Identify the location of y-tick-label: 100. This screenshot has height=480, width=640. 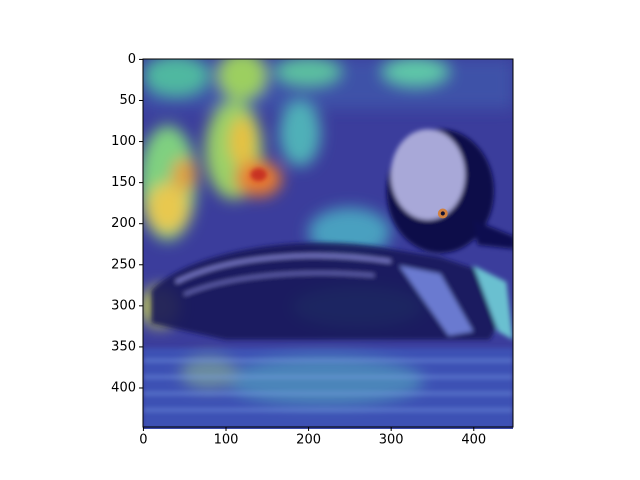
(123, 141).